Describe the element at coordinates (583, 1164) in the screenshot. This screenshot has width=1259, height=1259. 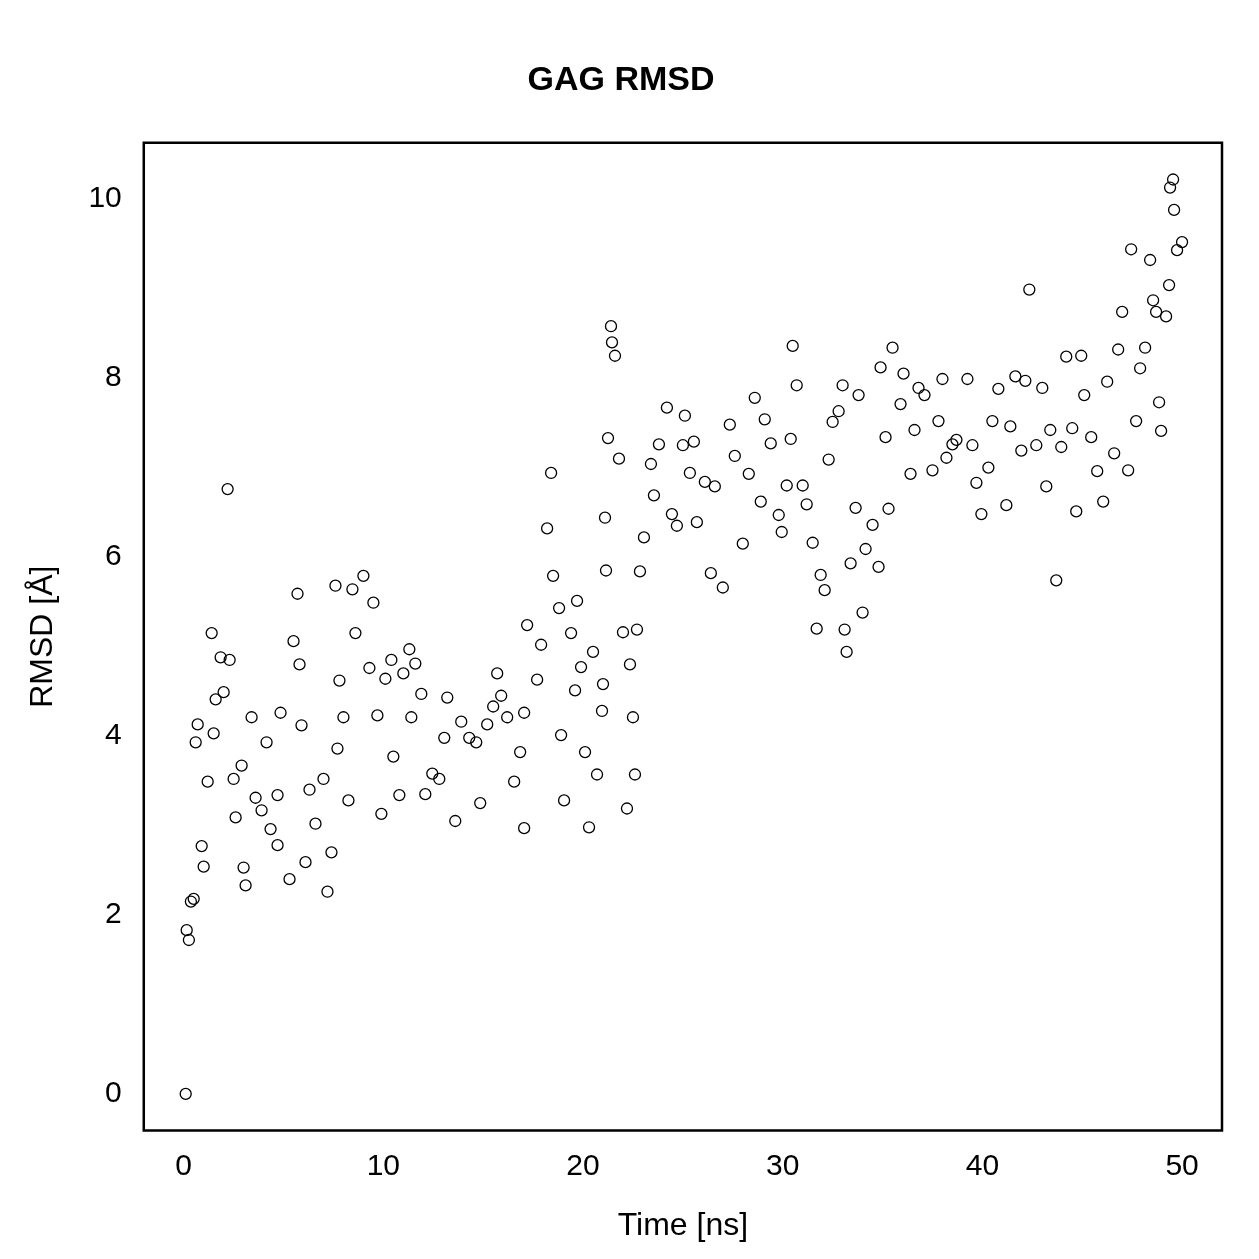
I see `x-tick-label: 20` at that location.